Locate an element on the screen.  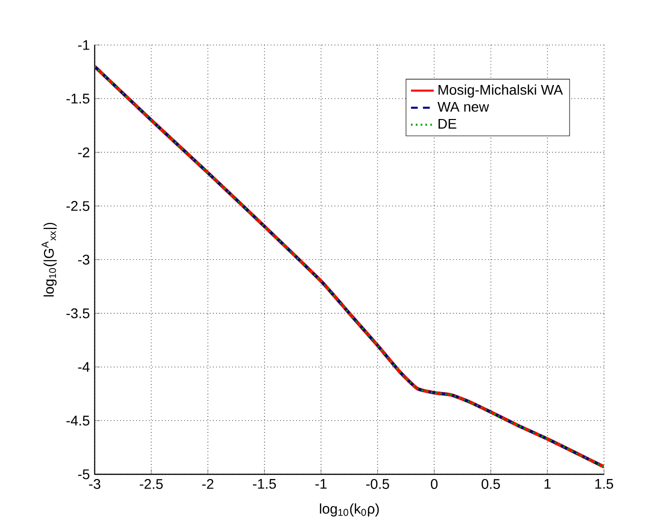
x-tick-label: -0.5 is located at coordinates (378, 484).